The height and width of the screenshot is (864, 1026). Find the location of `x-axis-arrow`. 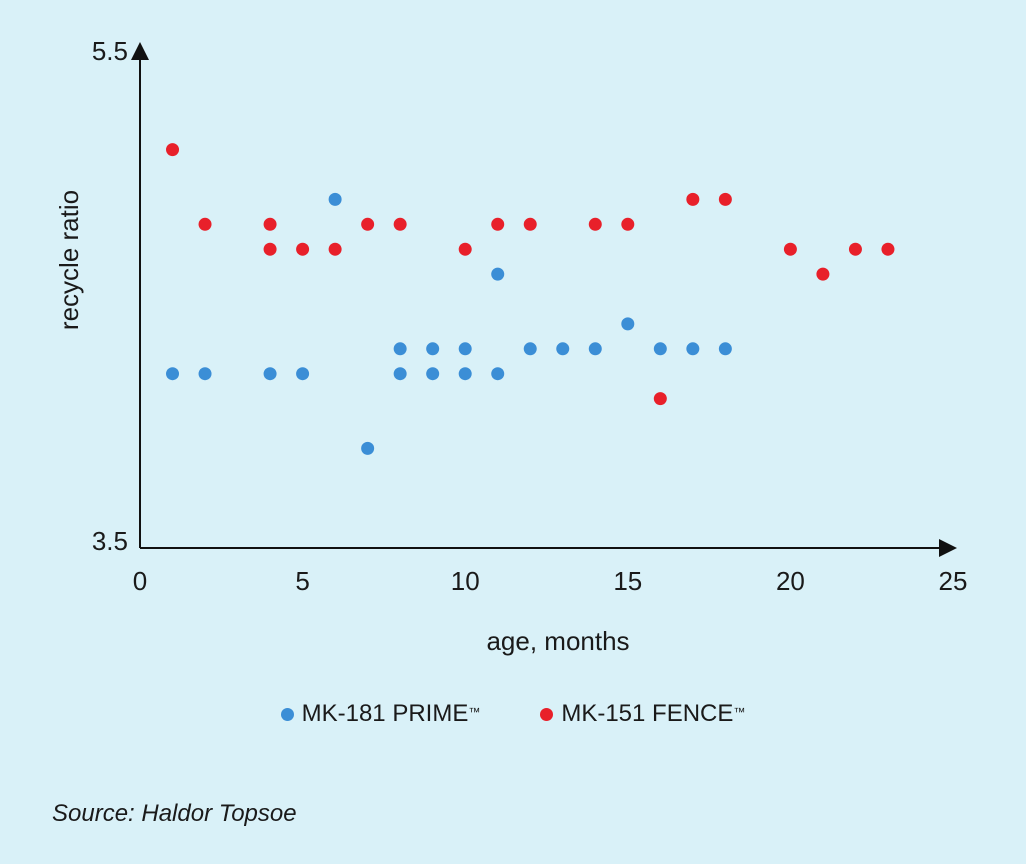

x-axis-arrow is located at coordinates (948, 548).